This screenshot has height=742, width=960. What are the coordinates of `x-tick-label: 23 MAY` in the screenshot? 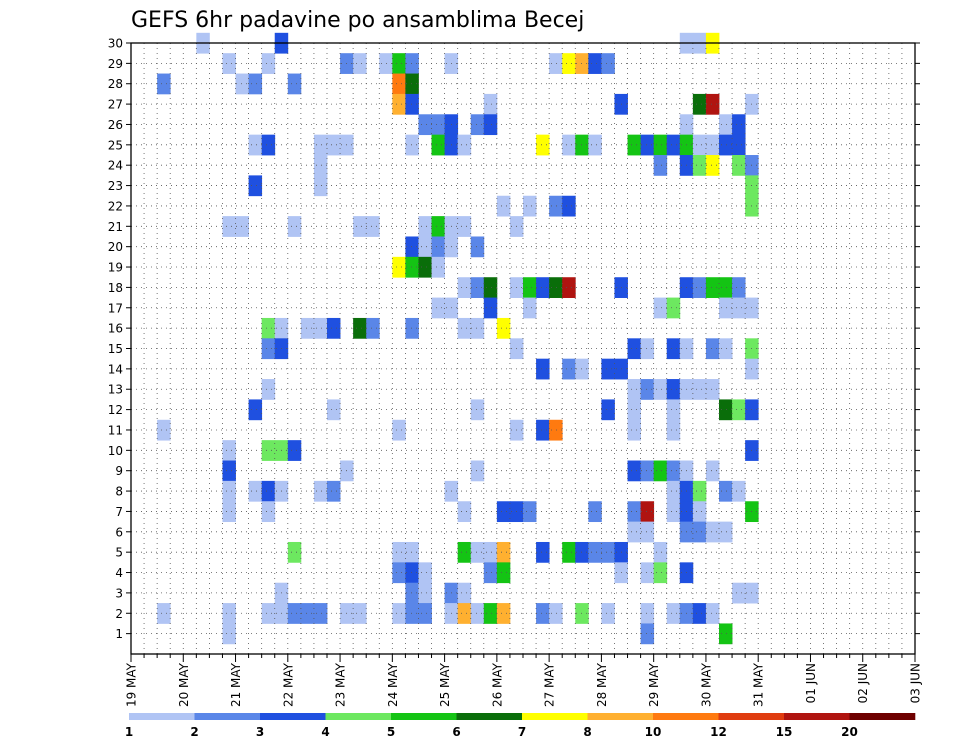 It's located at (341, 684).